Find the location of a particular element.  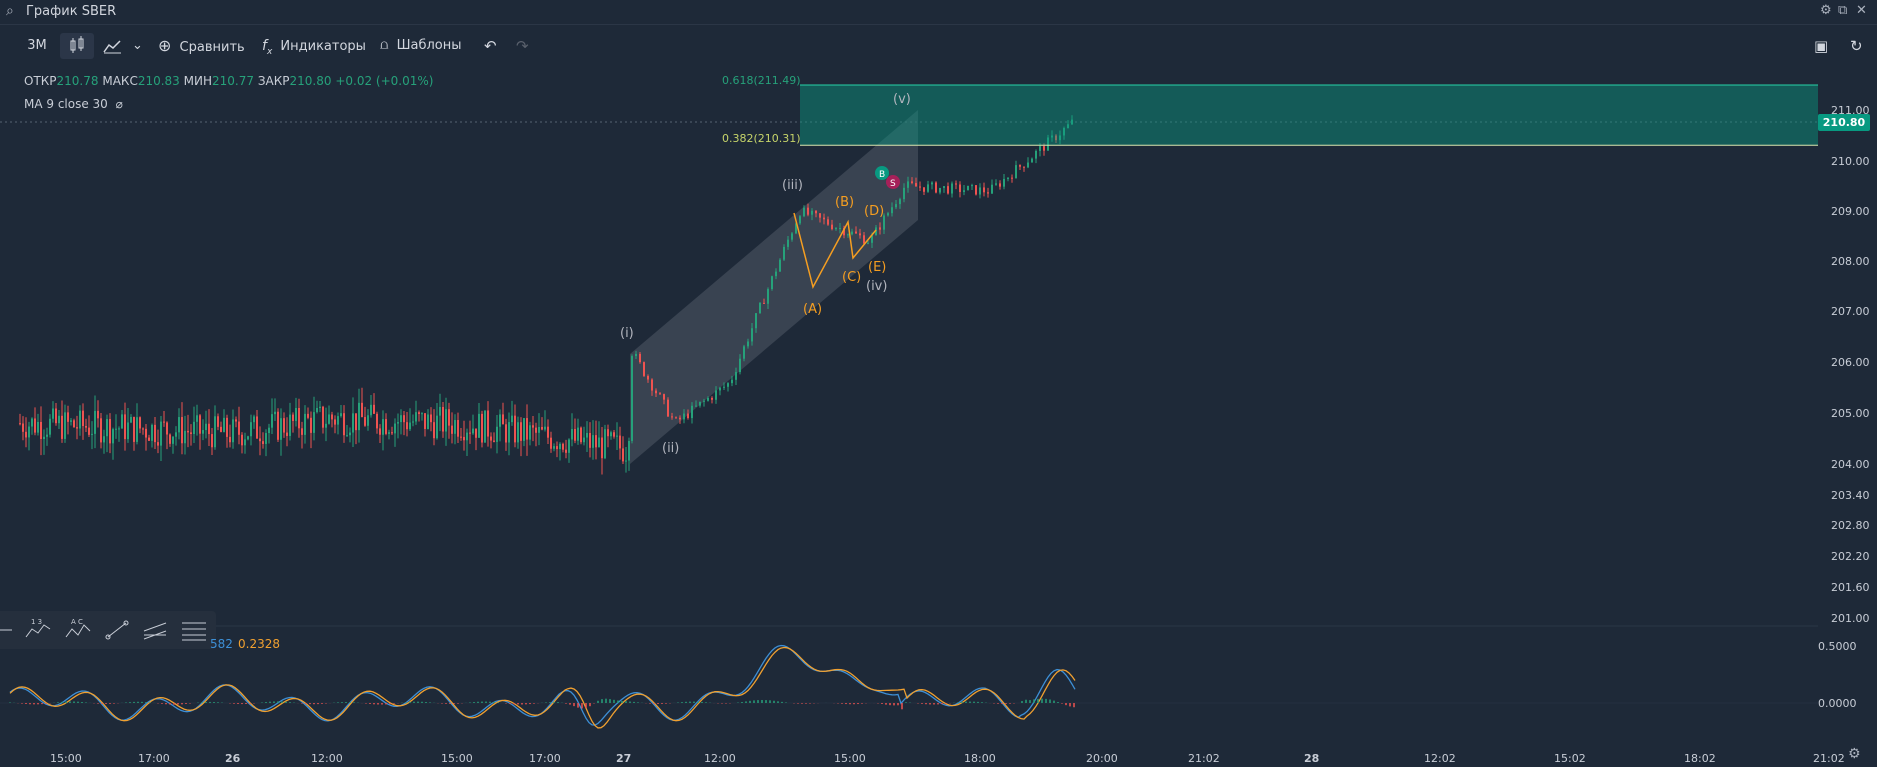

close-icon: ✕ is located at coordinates (1861, 10).